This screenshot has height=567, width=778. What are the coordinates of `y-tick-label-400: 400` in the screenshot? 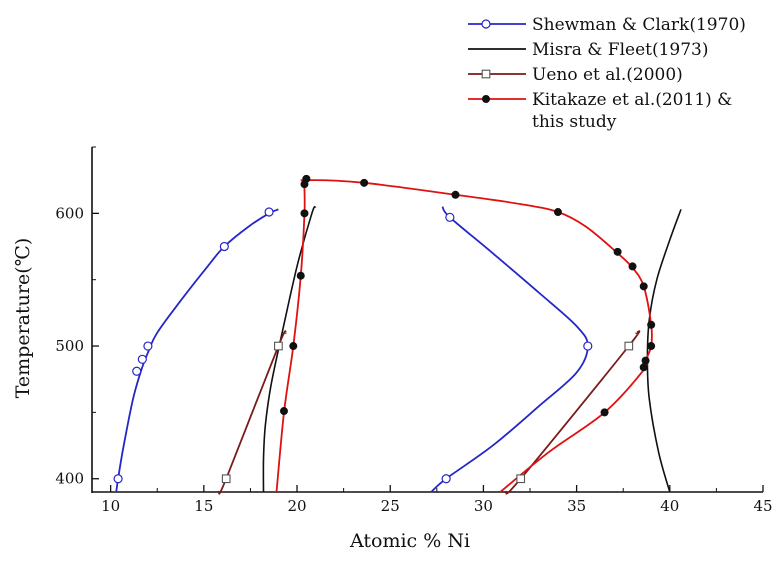 It's located at (69, 479).